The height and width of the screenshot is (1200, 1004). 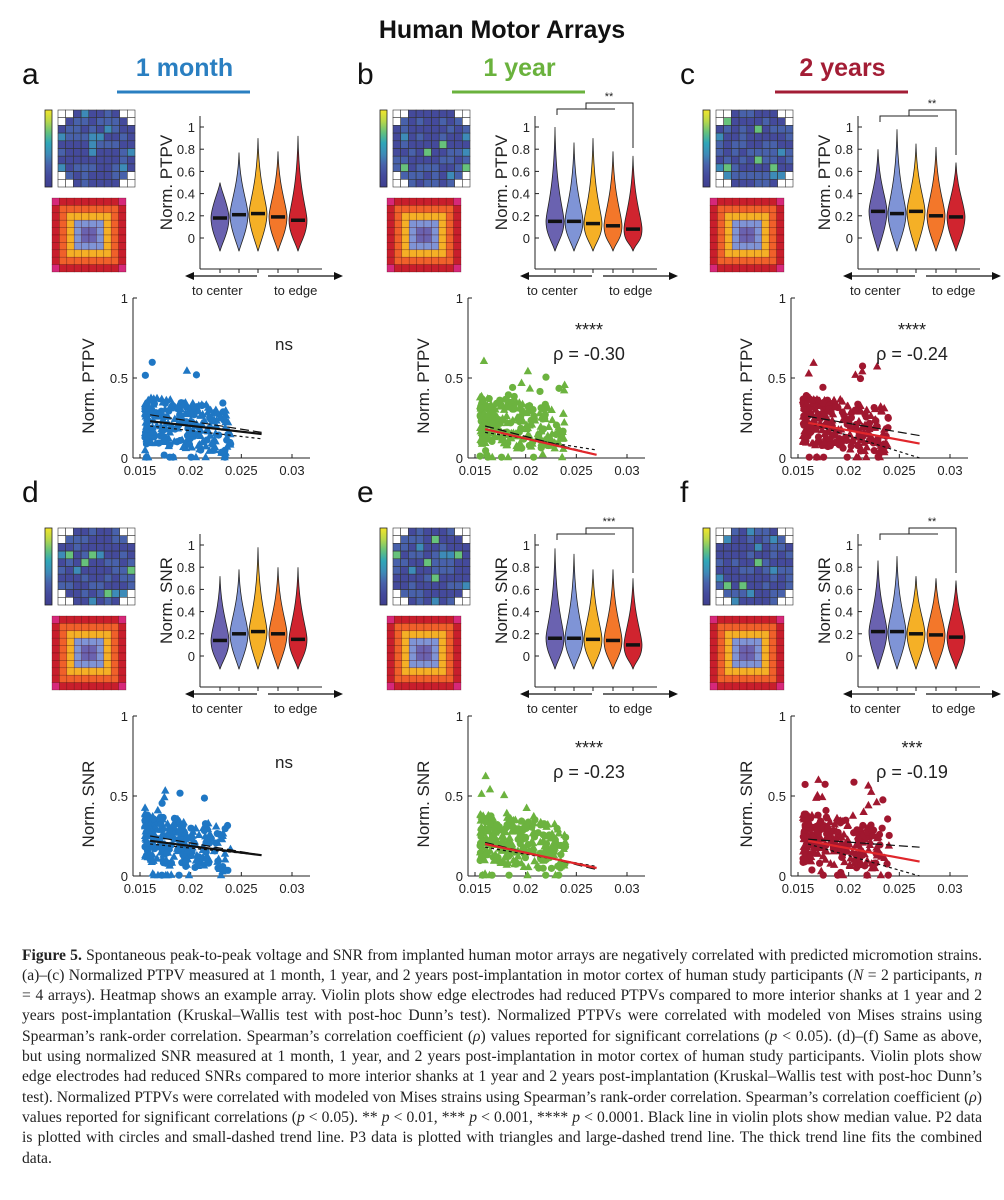 What do you see at coordinates (338, 276) in the screenshot?
I see `arrow-head-right` at bounding box center [338, 276].